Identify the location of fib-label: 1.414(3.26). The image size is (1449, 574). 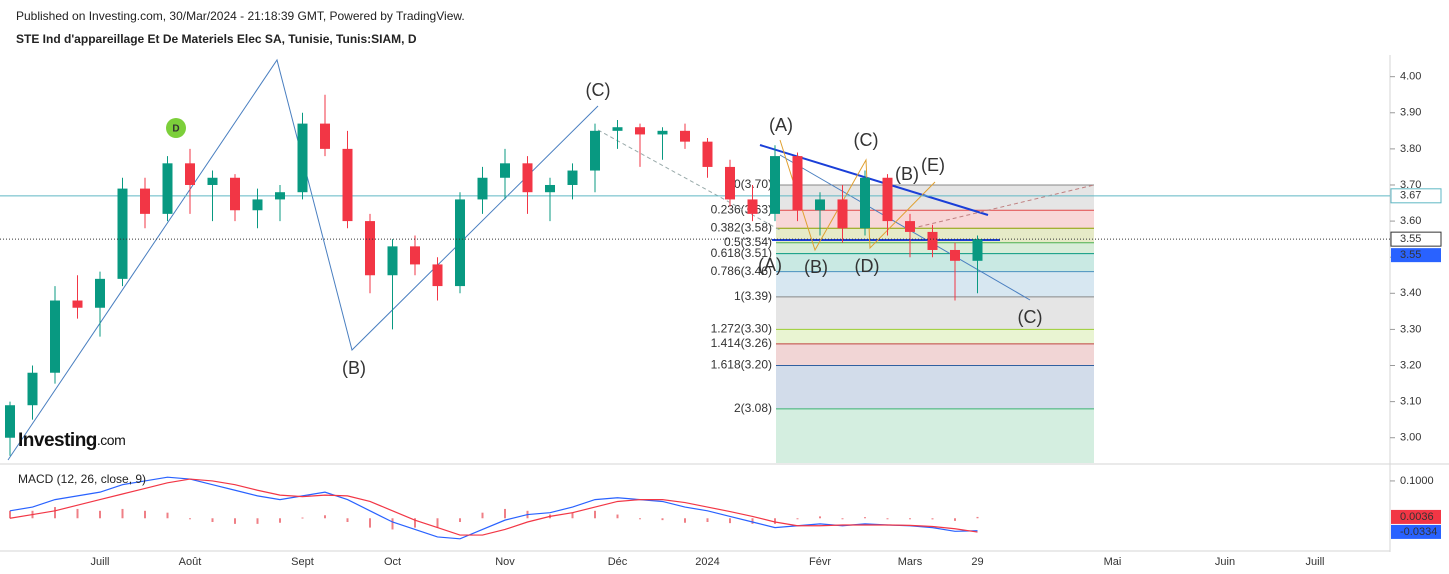
(741, 343).